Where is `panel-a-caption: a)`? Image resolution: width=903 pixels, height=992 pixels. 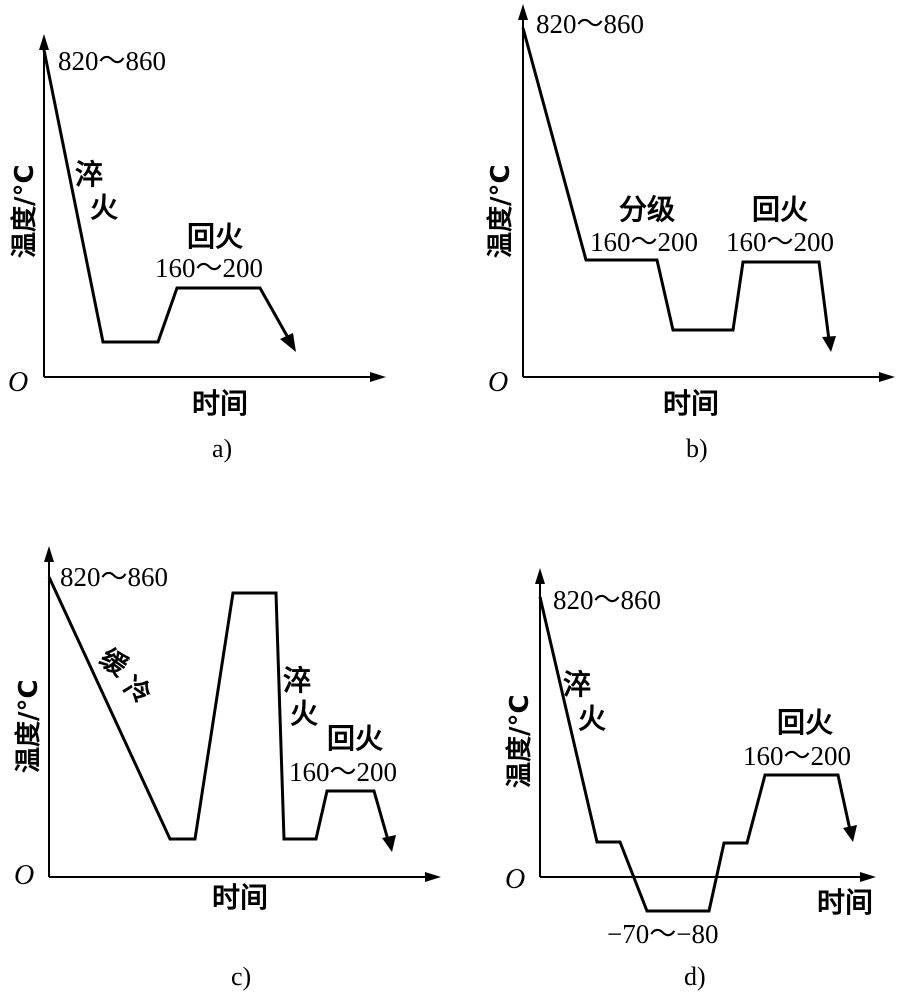 panel-a-caption: a) is located at coordinates (222, 448).